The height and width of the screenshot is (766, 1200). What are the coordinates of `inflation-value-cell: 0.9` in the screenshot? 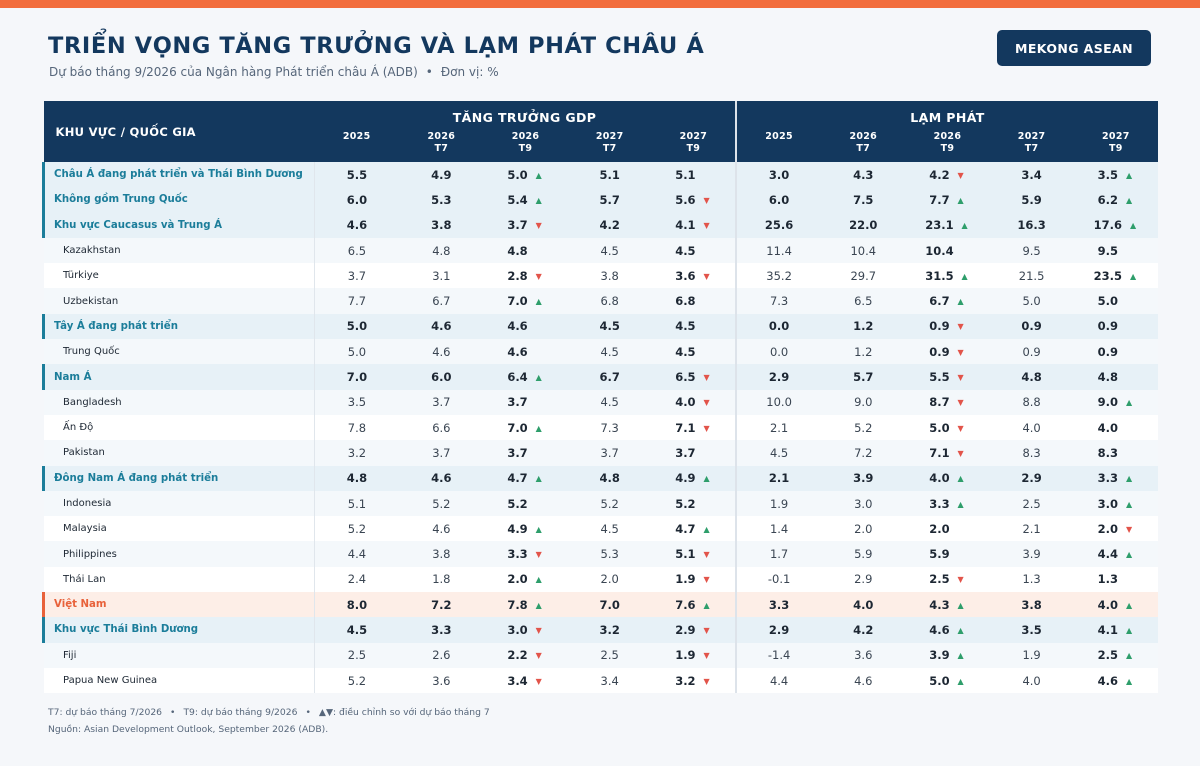 It's located at (1031, 326).